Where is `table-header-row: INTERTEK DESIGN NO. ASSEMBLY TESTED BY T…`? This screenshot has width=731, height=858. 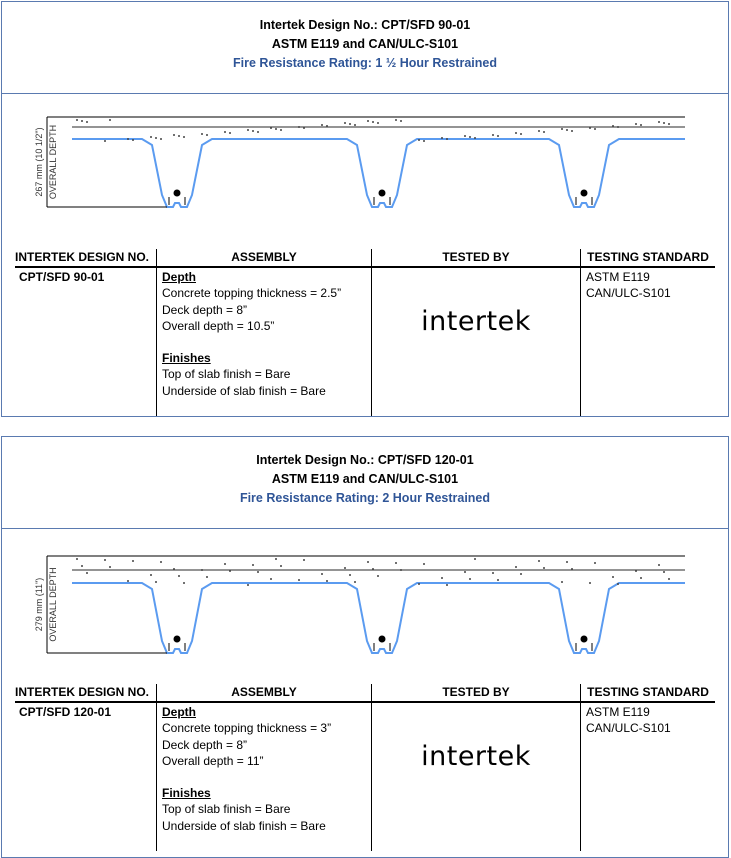
table-header-row: INTERTEK DESIGN NO. ASSEMBLY TESTED BY T… is located at coordinates (365, 258).